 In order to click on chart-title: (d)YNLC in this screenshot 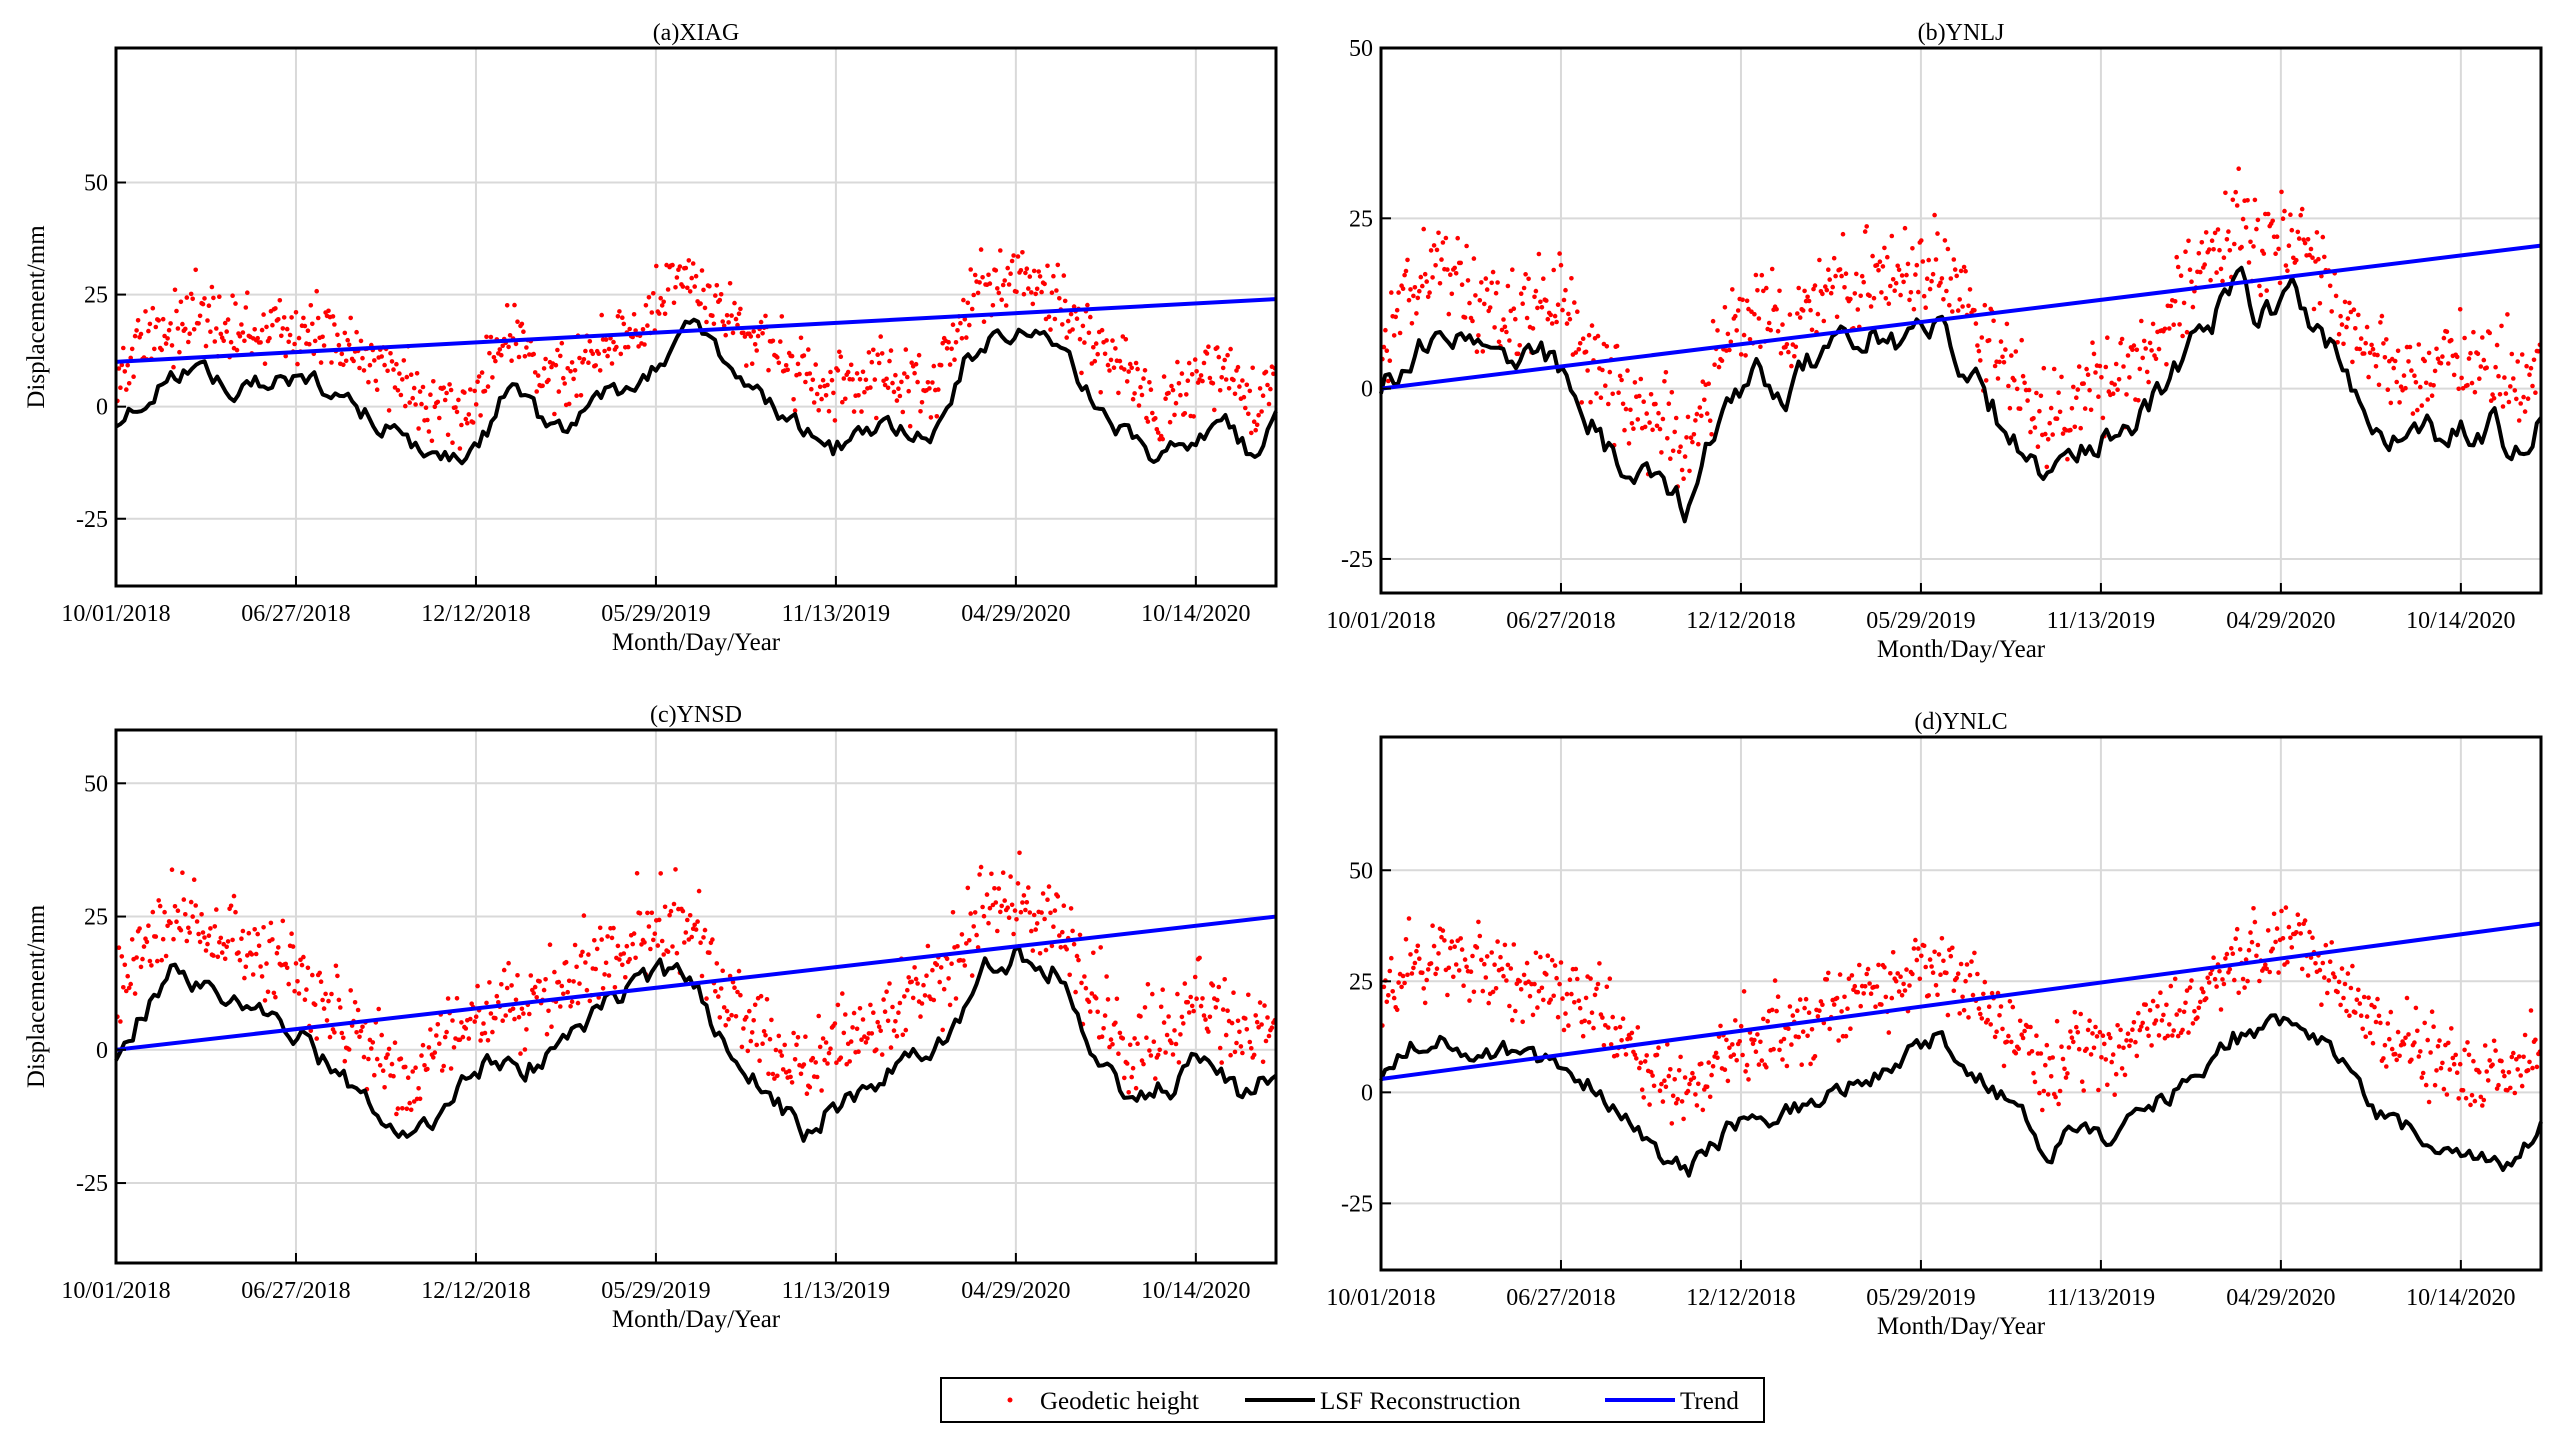, I will do `click(1960, 722)`.